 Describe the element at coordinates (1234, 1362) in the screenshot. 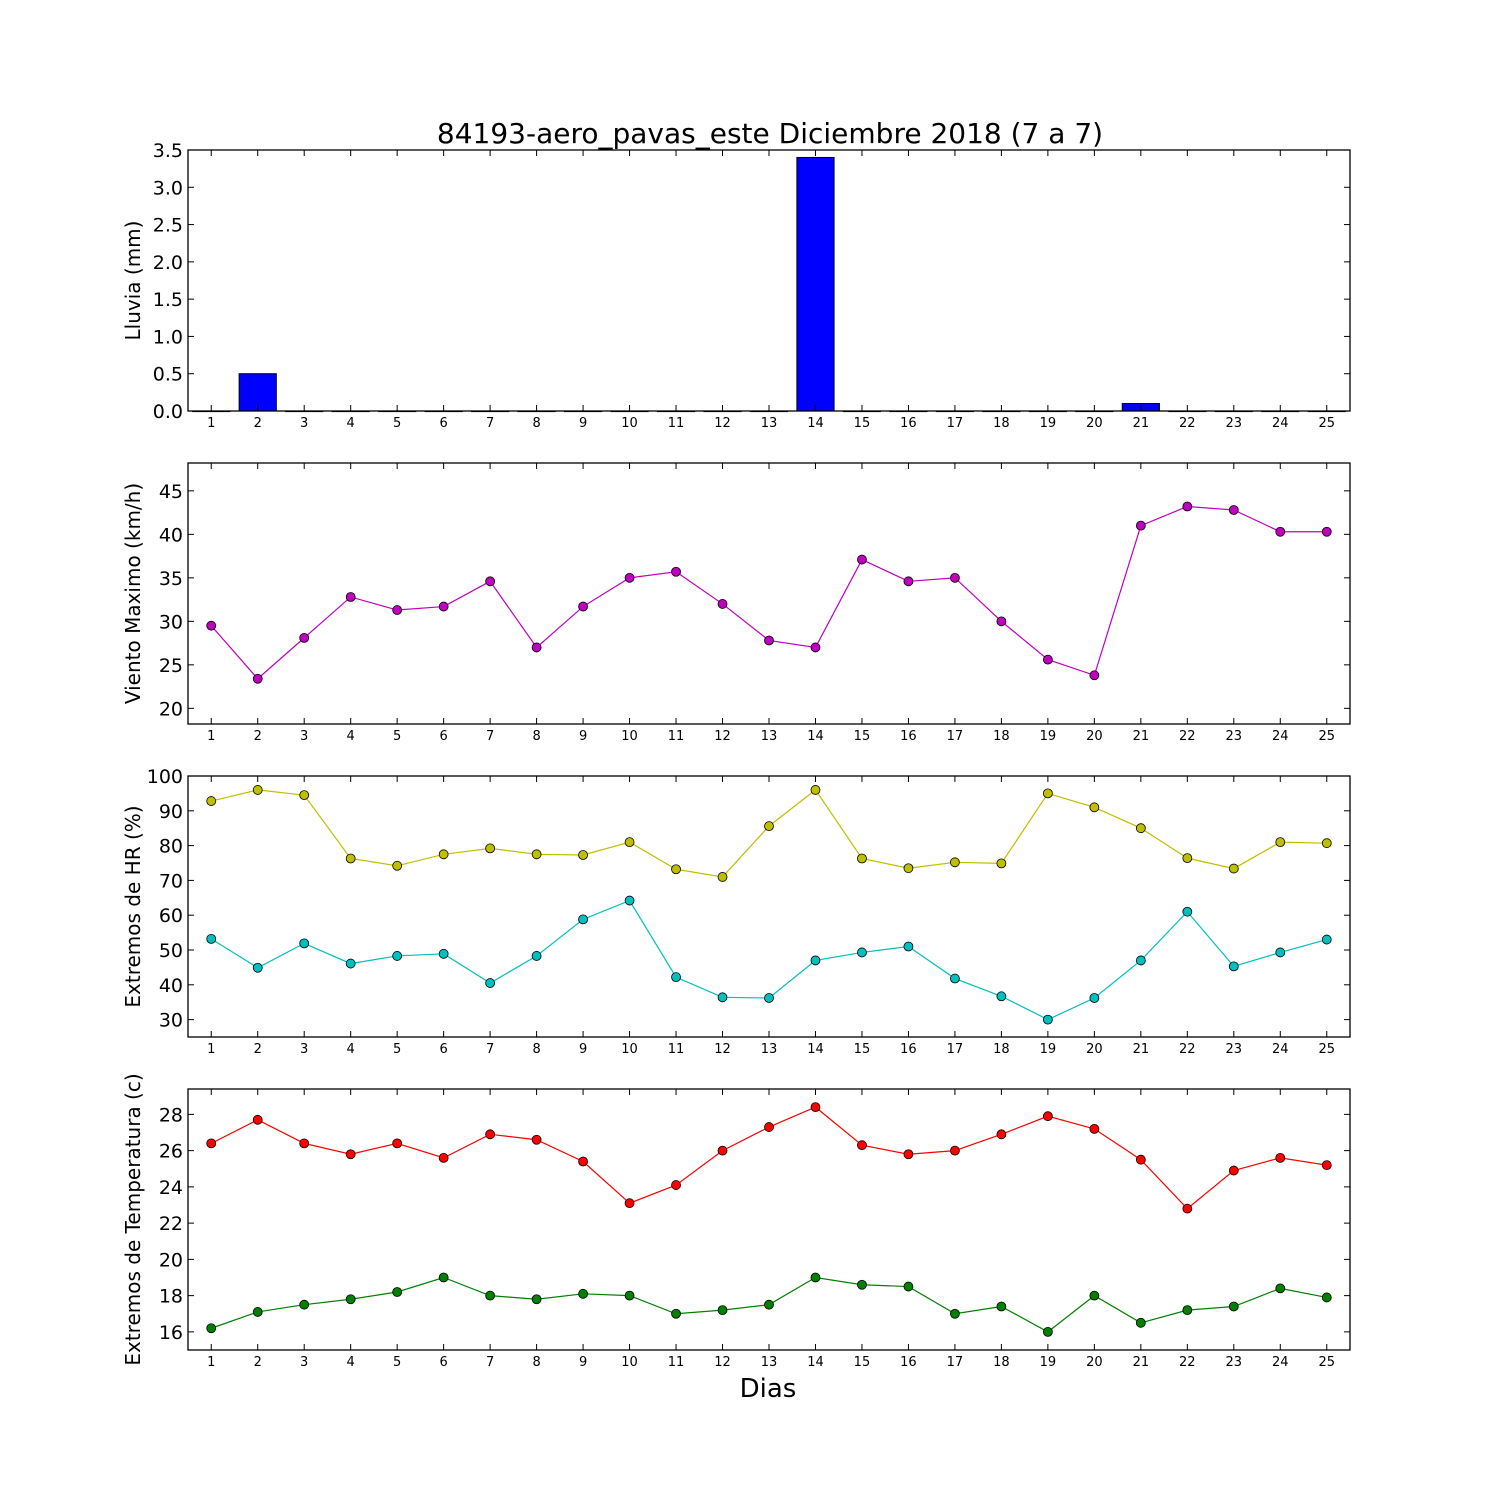

I see `temperature-x-tick-label: 23` at that location.